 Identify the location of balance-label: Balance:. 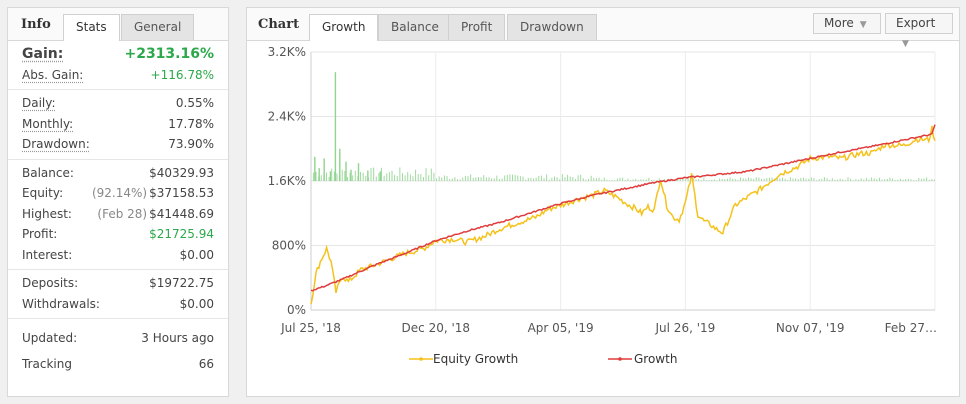
(48, 172).